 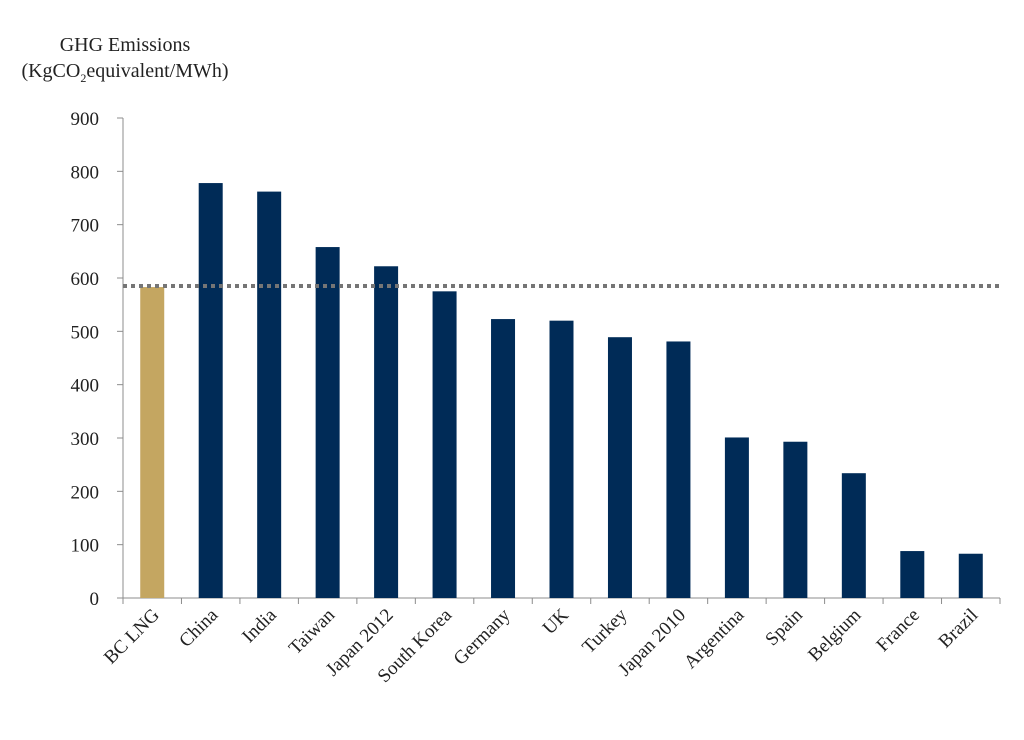 I want to click on x-tick-label: Belgium, so click(x=834, y=635).